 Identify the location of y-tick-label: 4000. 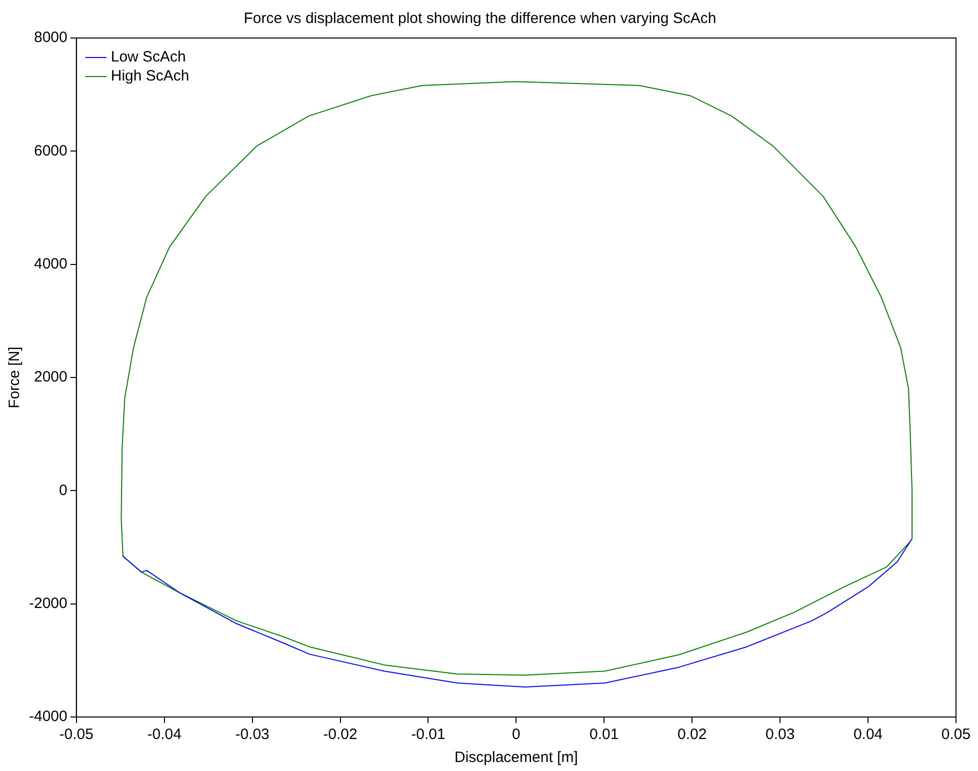
(51, 263).